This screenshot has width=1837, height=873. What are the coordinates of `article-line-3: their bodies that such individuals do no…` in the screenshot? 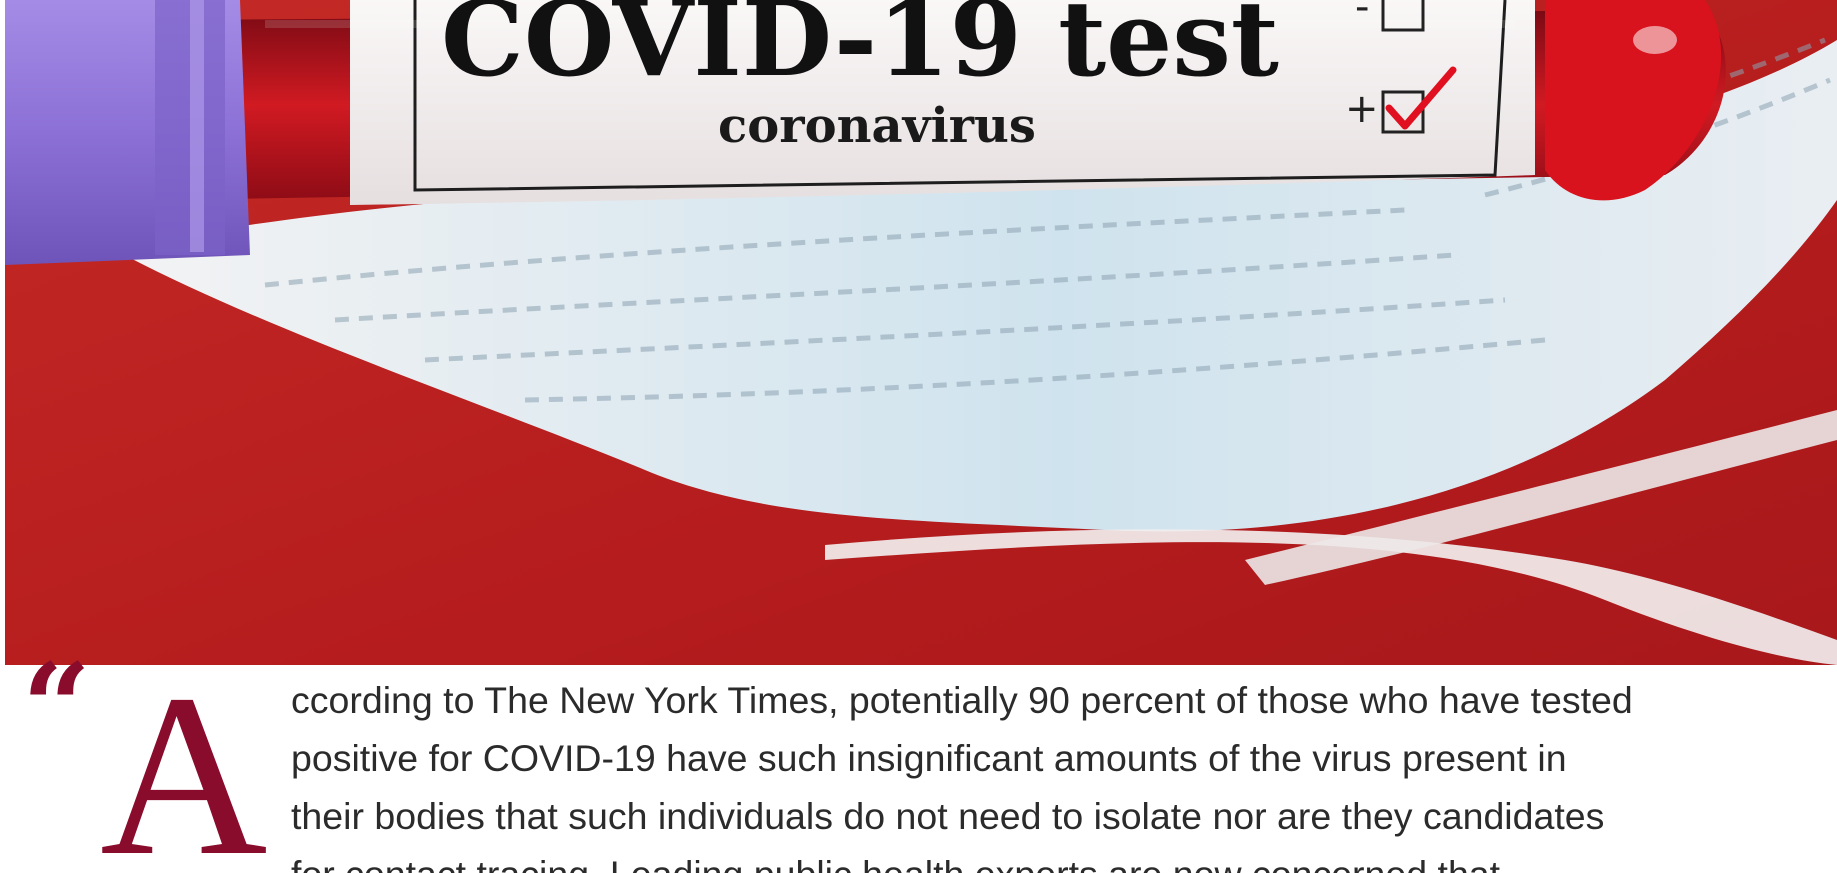 It's located at (948, 816).